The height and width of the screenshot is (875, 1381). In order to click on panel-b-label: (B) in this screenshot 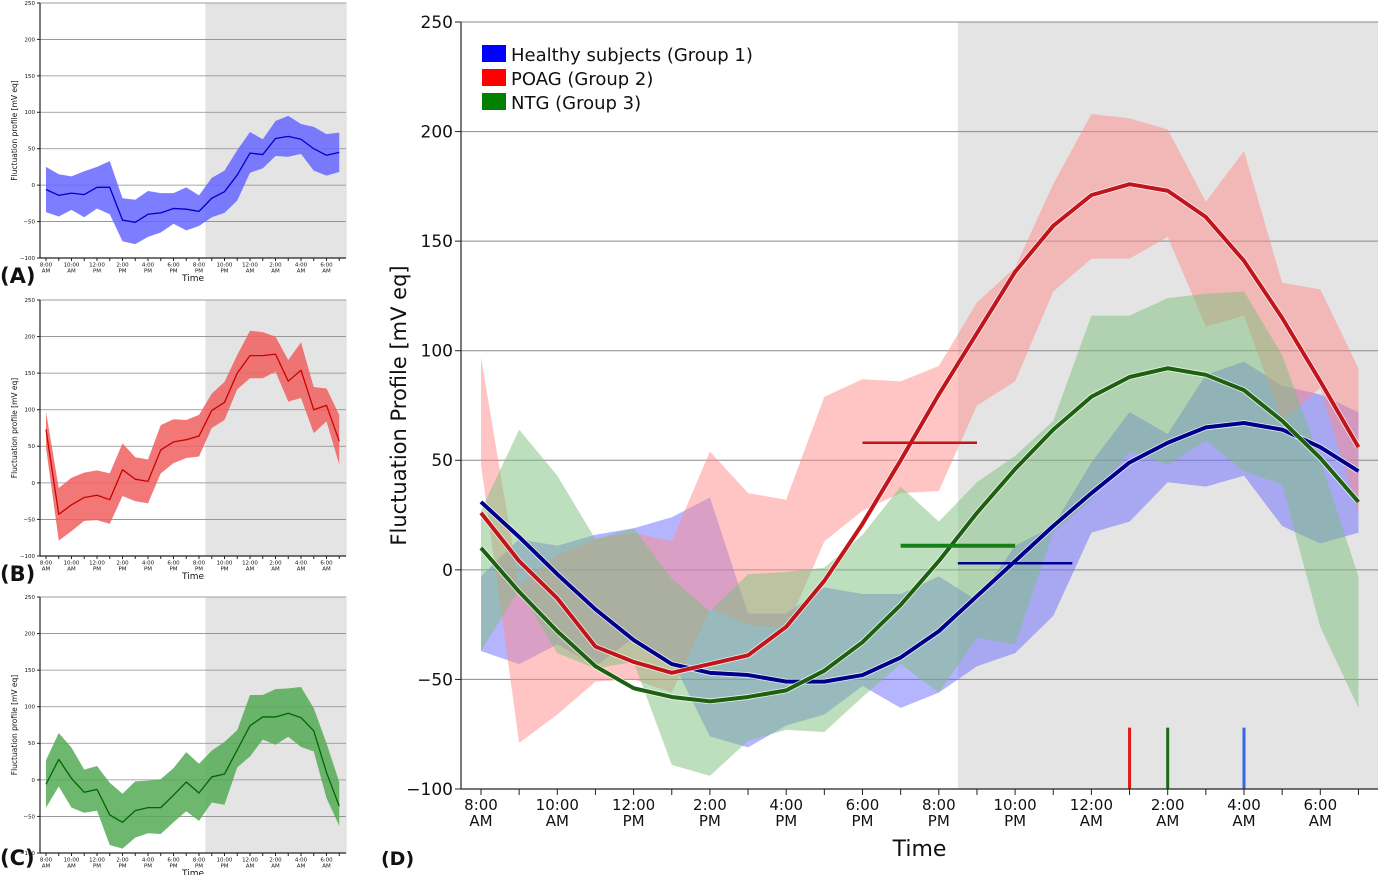, I will do `click(18, 574)`.